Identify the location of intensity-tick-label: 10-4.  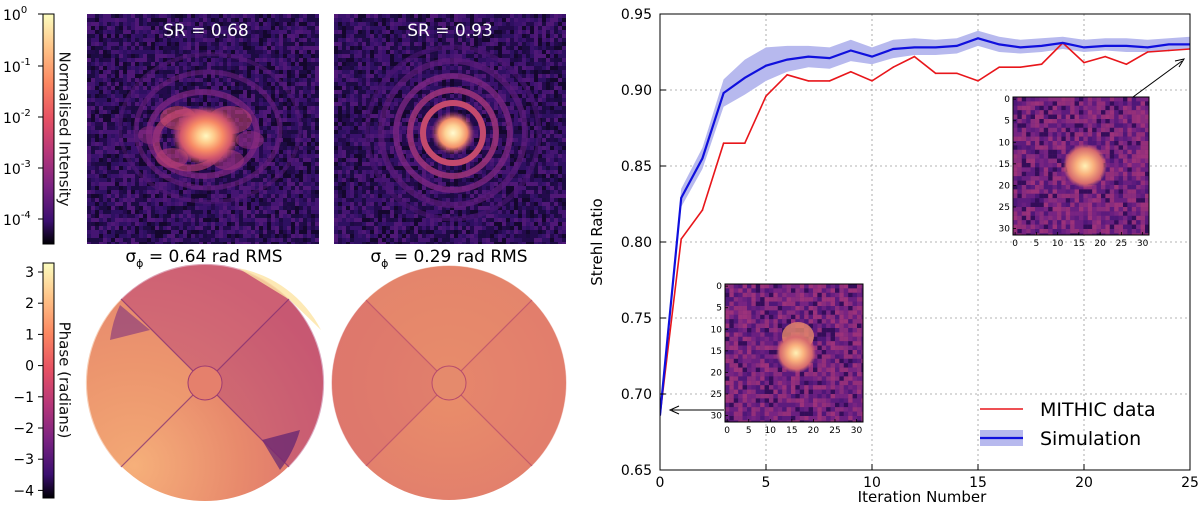
(17, 219).